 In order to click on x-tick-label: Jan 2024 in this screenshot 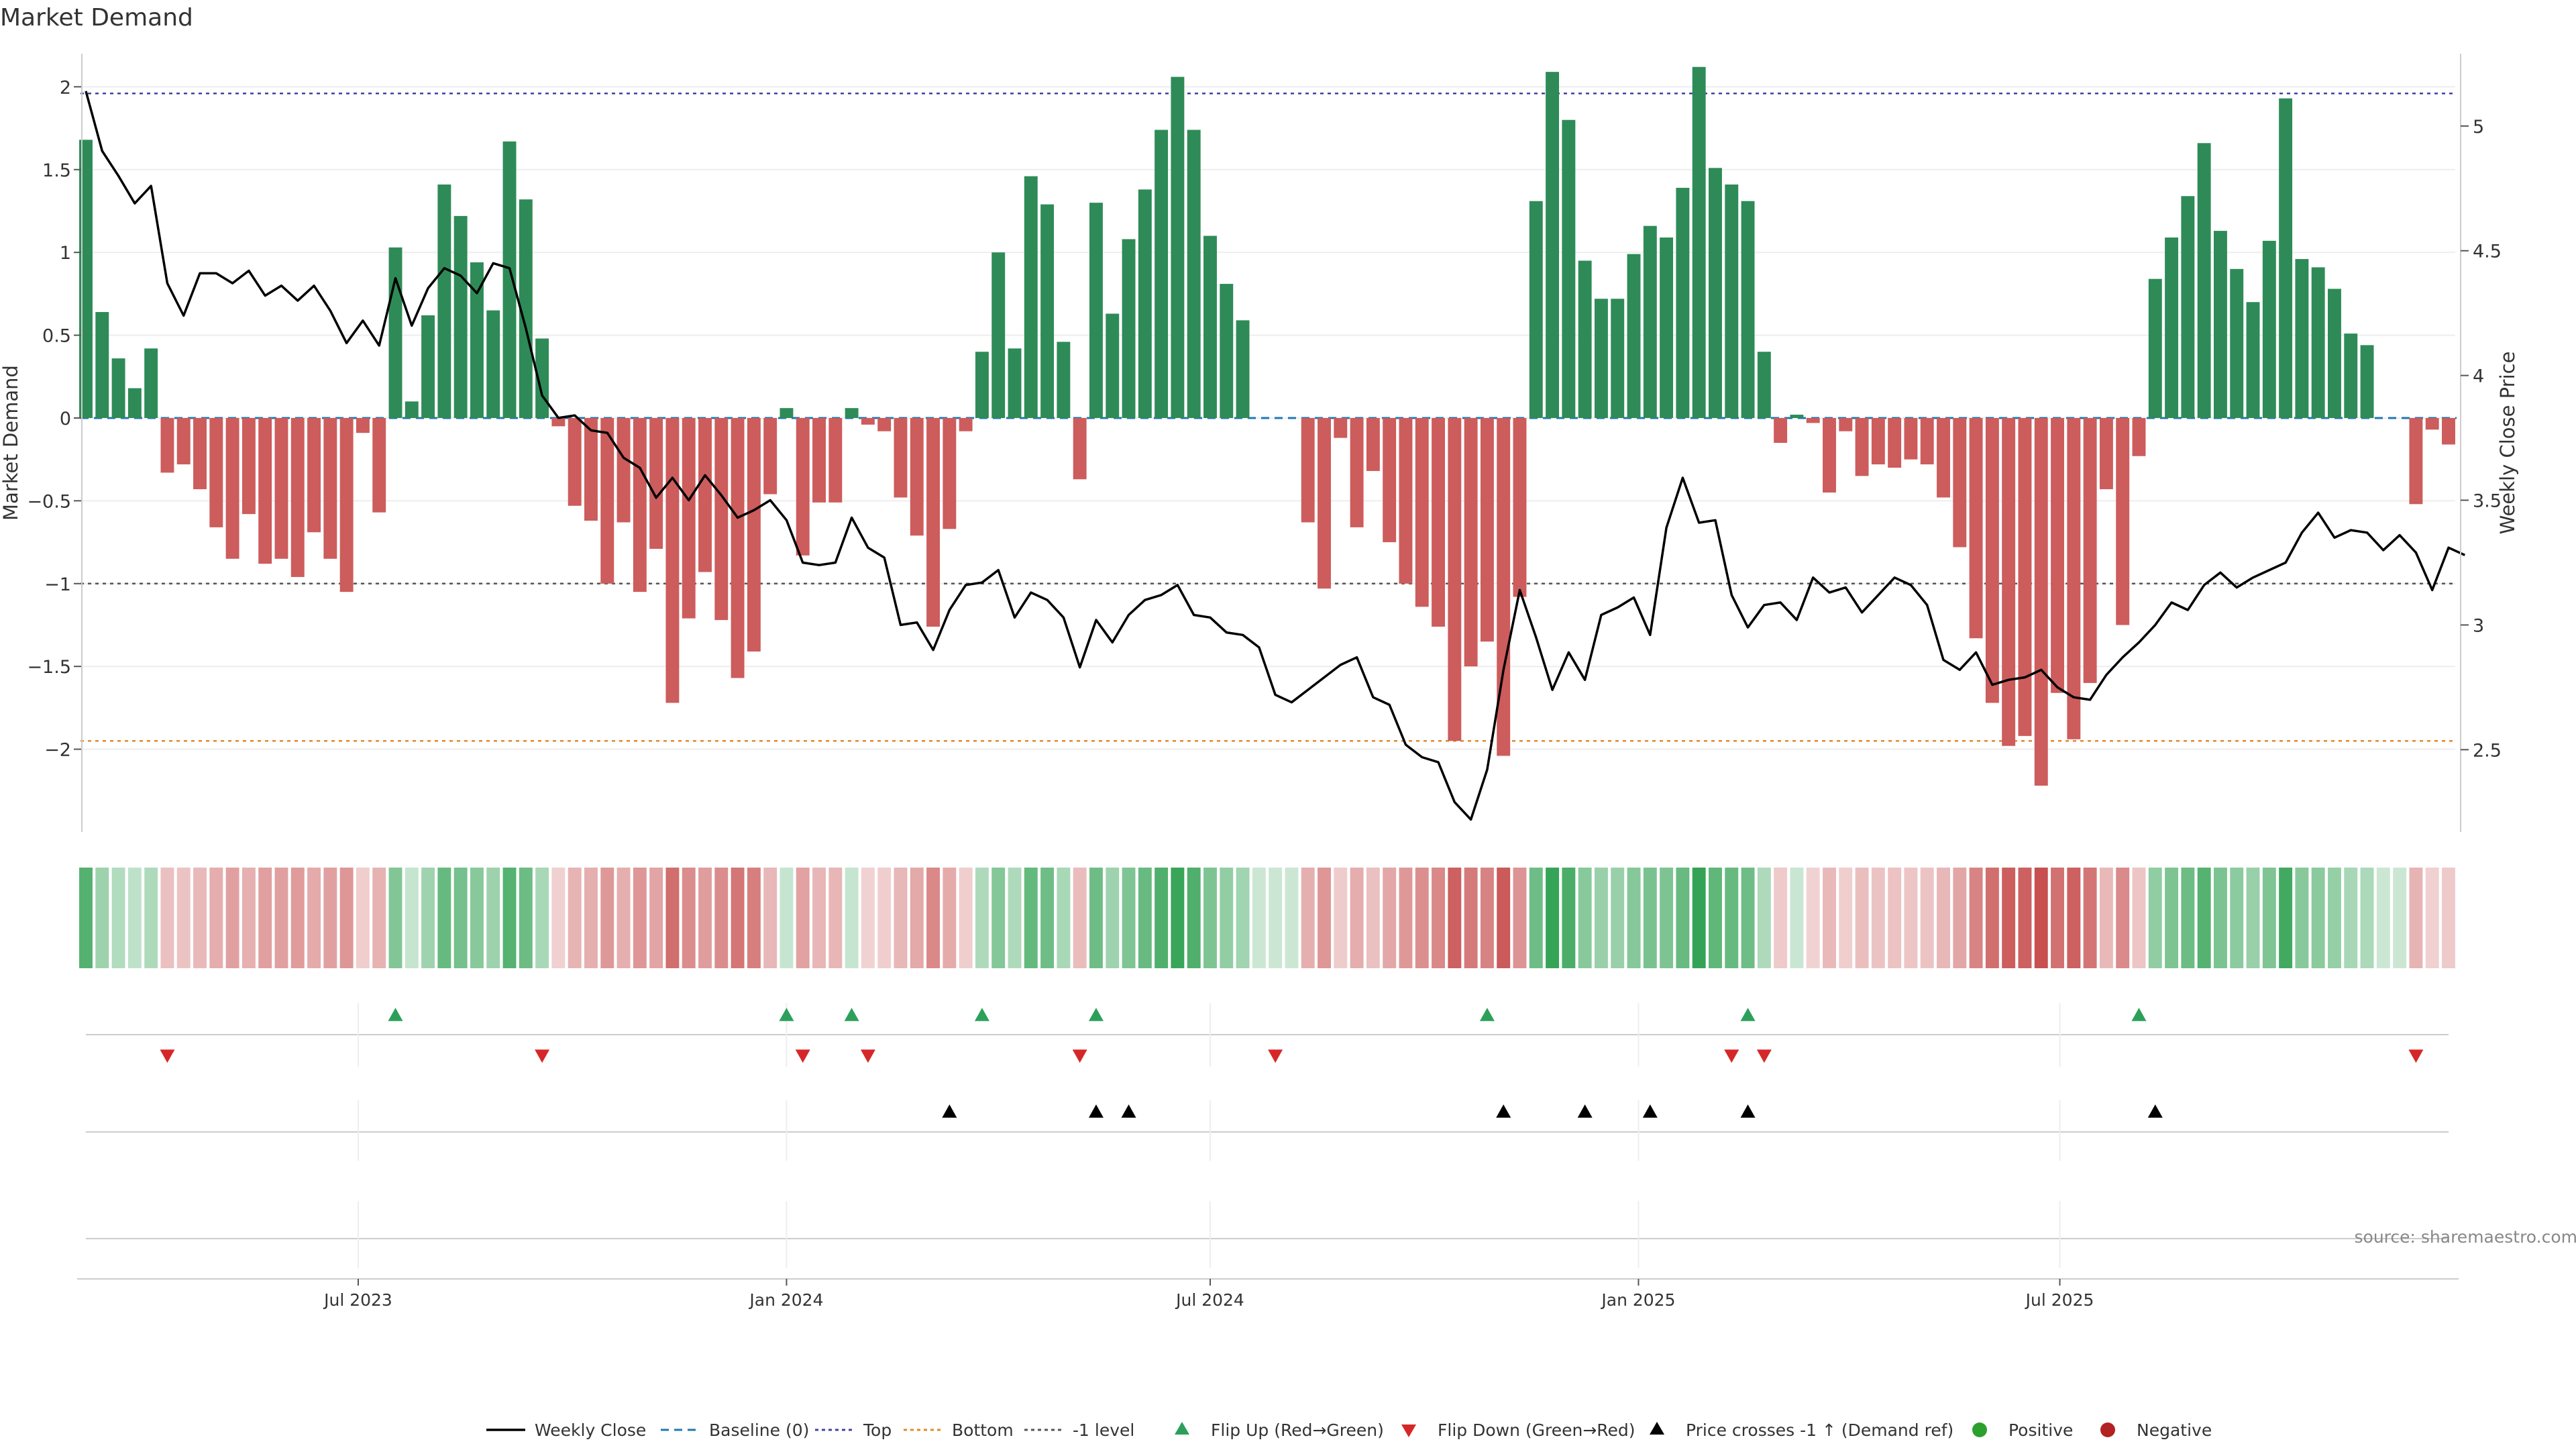, I will do `click(785, 1300)`.